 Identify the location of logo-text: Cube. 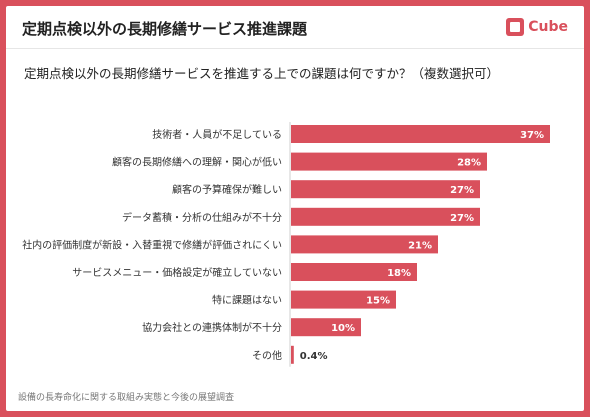
(548, 27).